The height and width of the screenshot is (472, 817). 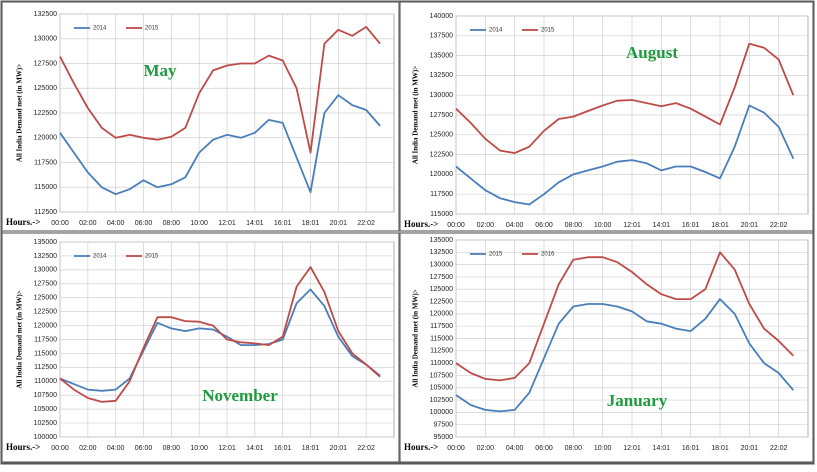 I want to click on y-tick-label: 102500, so click(x=45, y=423).